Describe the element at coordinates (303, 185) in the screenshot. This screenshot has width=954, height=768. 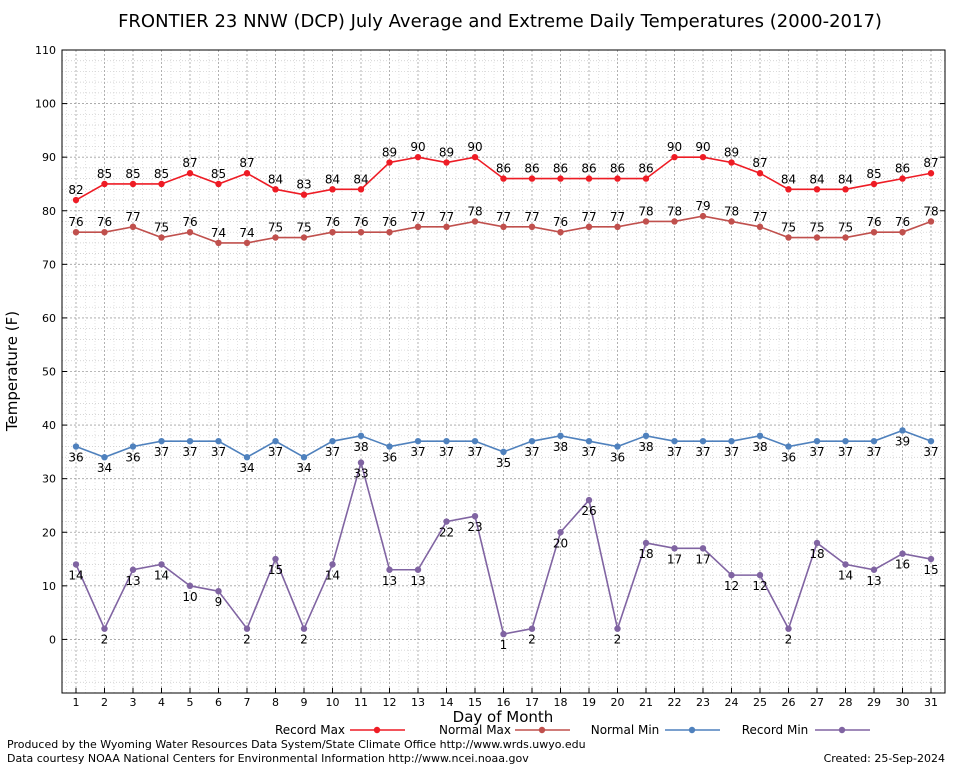
I see `record-max-data-label: 83` at that location.